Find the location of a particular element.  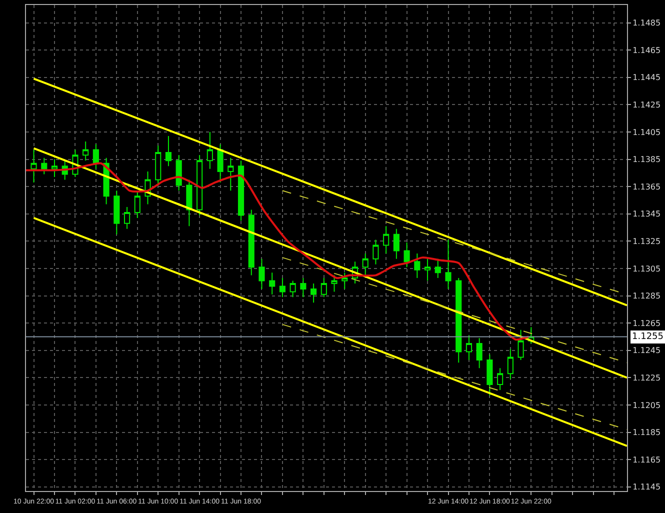

y-tick-label: 1.1425 is located at coordinates (646, 105).